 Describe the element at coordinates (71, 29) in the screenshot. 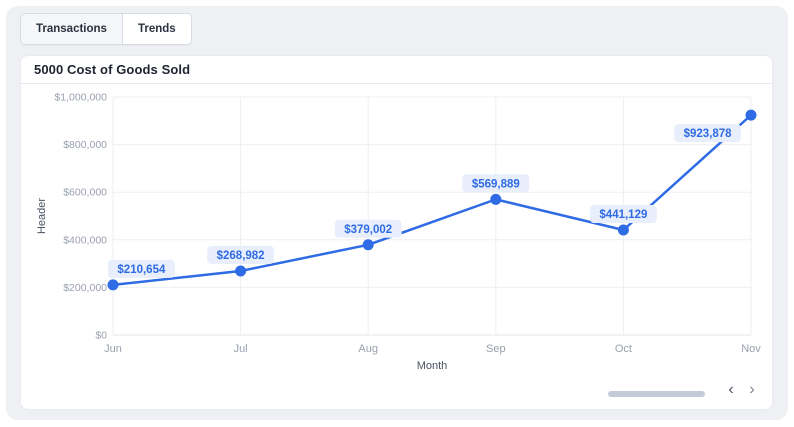

I see `tab-transactions: Transactions` at that location.